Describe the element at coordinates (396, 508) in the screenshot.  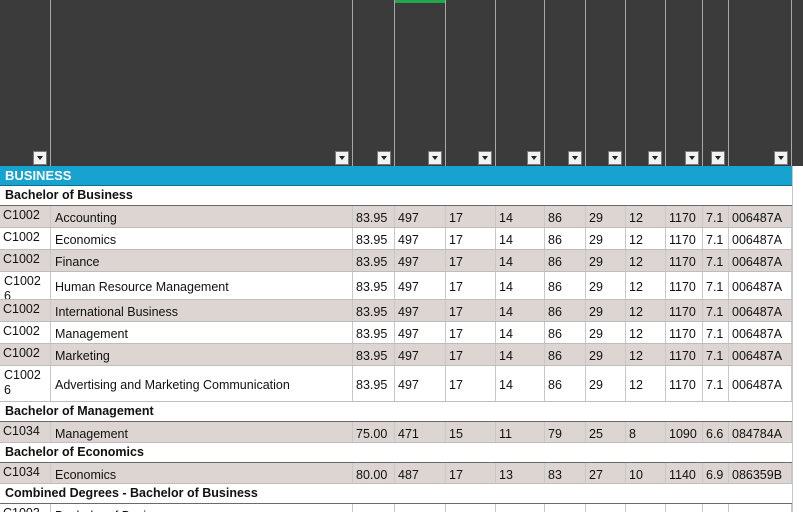
I see `table-row: C1003Bachelor of Business` at that location.